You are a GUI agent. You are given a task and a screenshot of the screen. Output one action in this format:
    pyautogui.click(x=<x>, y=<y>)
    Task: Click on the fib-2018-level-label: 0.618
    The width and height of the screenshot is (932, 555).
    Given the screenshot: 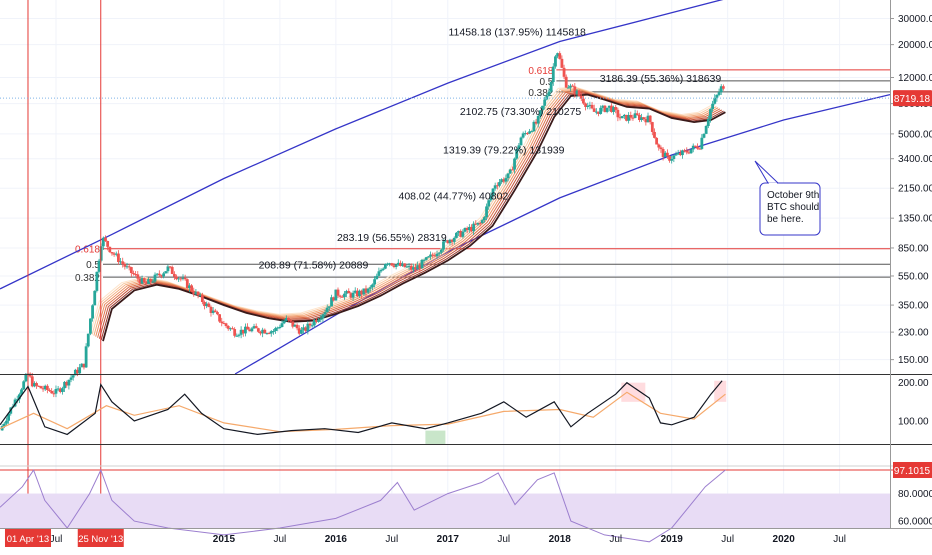 What is the action you would take?
    pyautogui.click(x=540, y=71)
    